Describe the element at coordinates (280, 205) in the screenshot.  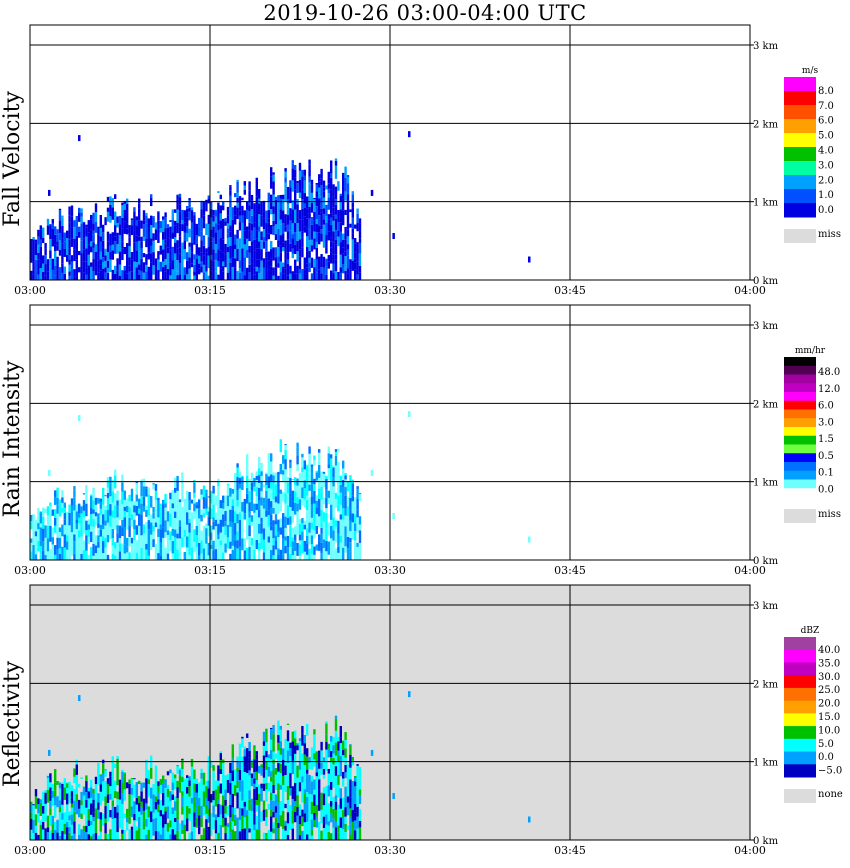
I see `echo-field` at that location.